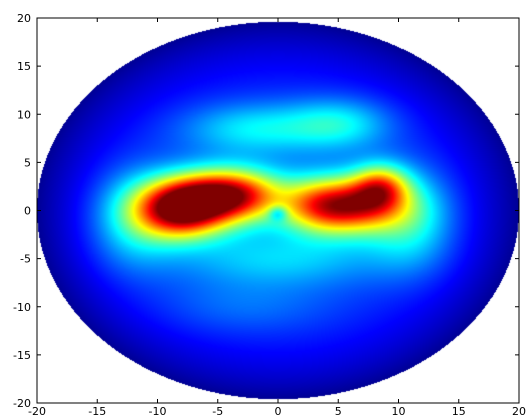 This screenshot has width=532, height=417. What do you see at coordinates (217, 411) in the screenshot?
I see `x-tick-label: -5` at bounding box center [217, 411].